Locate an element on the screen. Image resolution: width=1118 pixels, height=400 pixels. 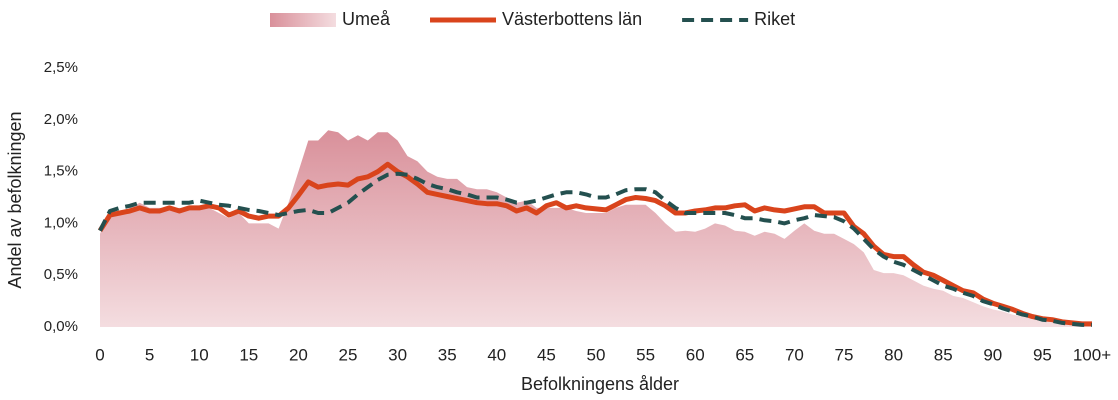
y-tick-label: 0,5% is located at coordinates (61, 274).